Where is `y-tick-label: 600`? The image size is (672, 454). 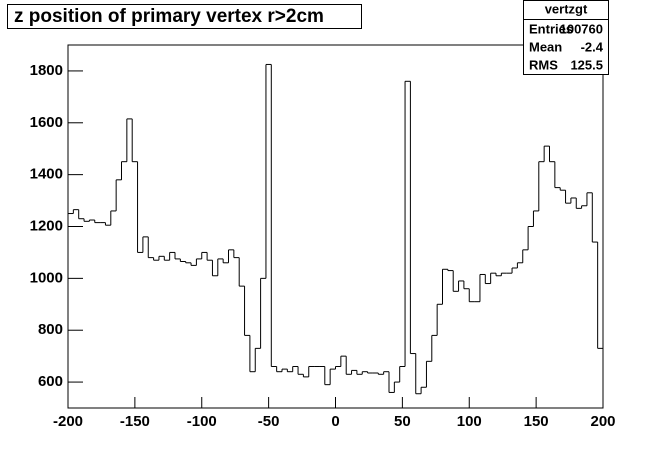 y-tick-label: 600 is located at coordinates (50, 381).